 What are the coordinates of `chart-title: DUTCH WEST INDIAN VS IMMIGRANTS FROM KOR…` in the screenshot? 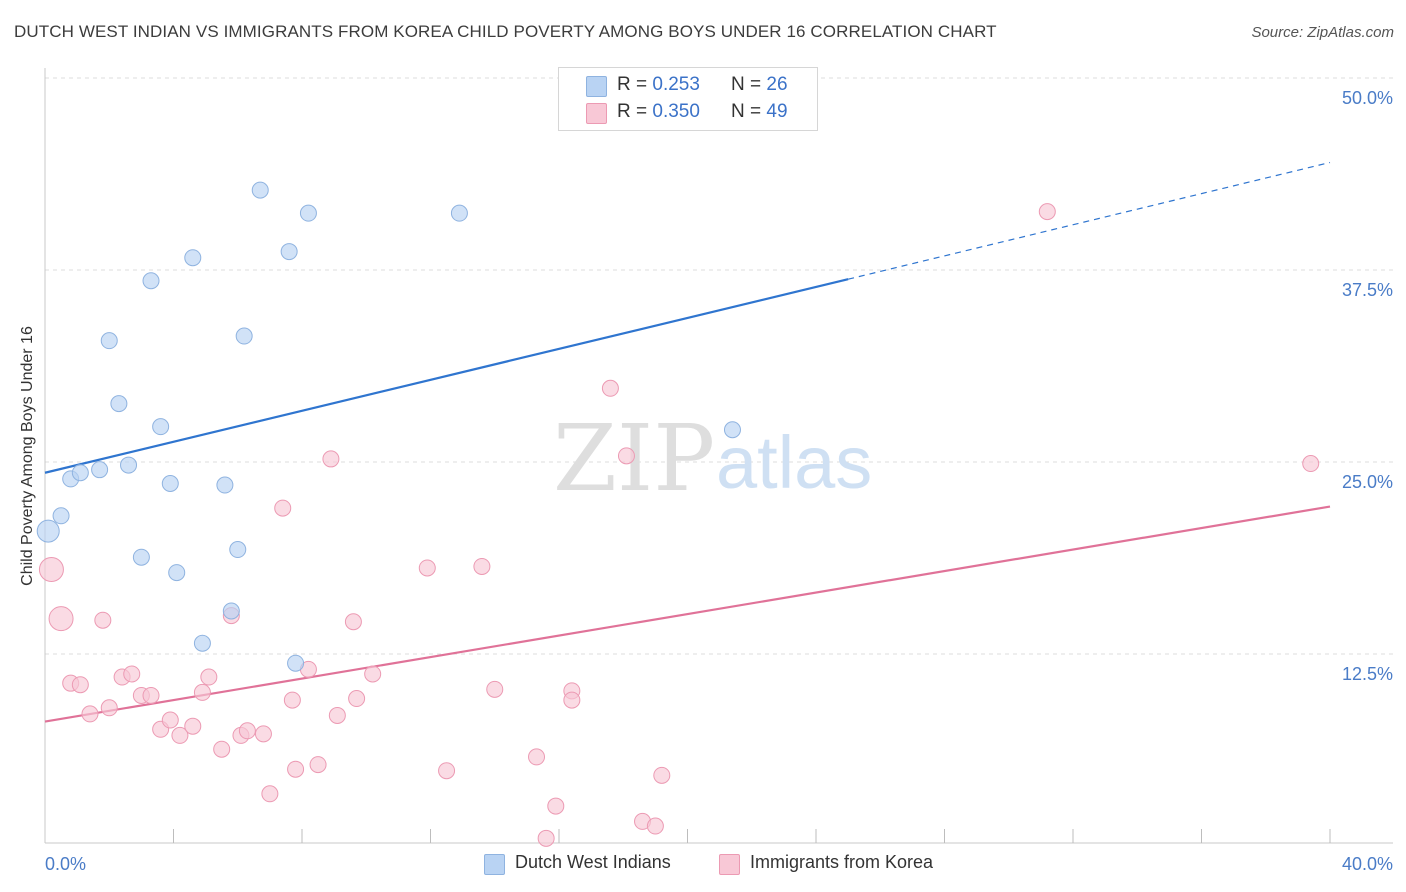 It's located at (505, 31).